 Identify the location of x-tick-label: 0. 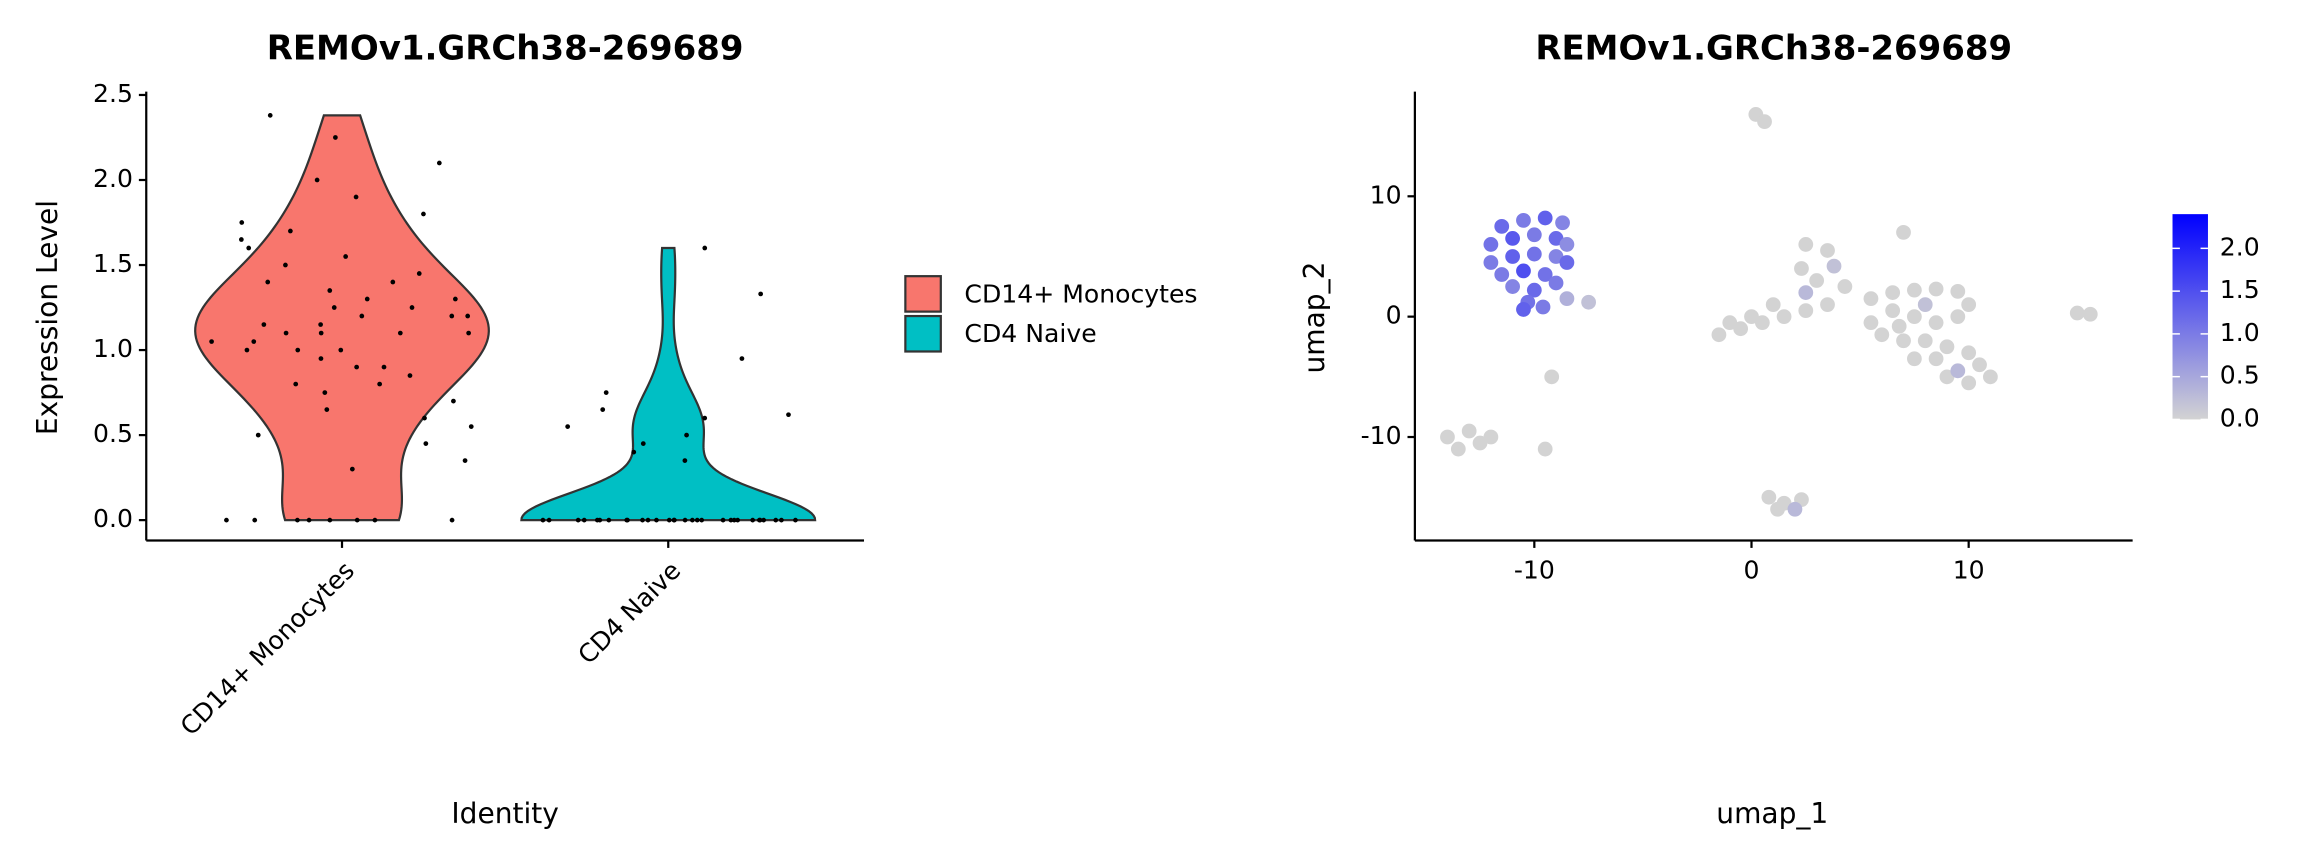
(1752, 570).